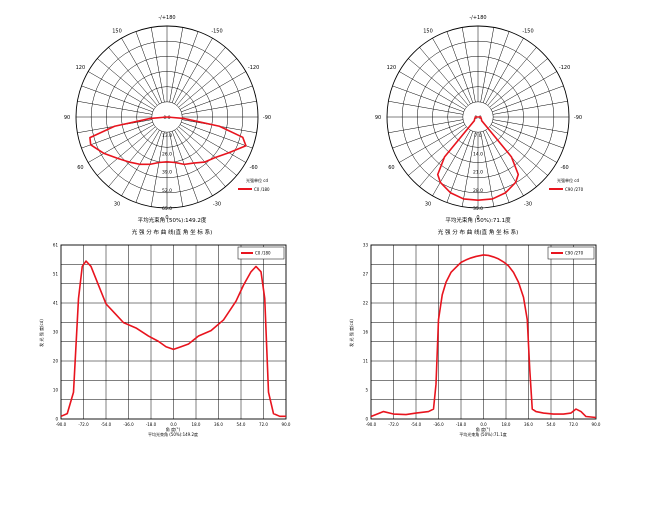 This screenshot has width=662, height=511. Describe the element at coordinates (366, 390) in the screenshot. I see `y-tick-label: 5` at that location.